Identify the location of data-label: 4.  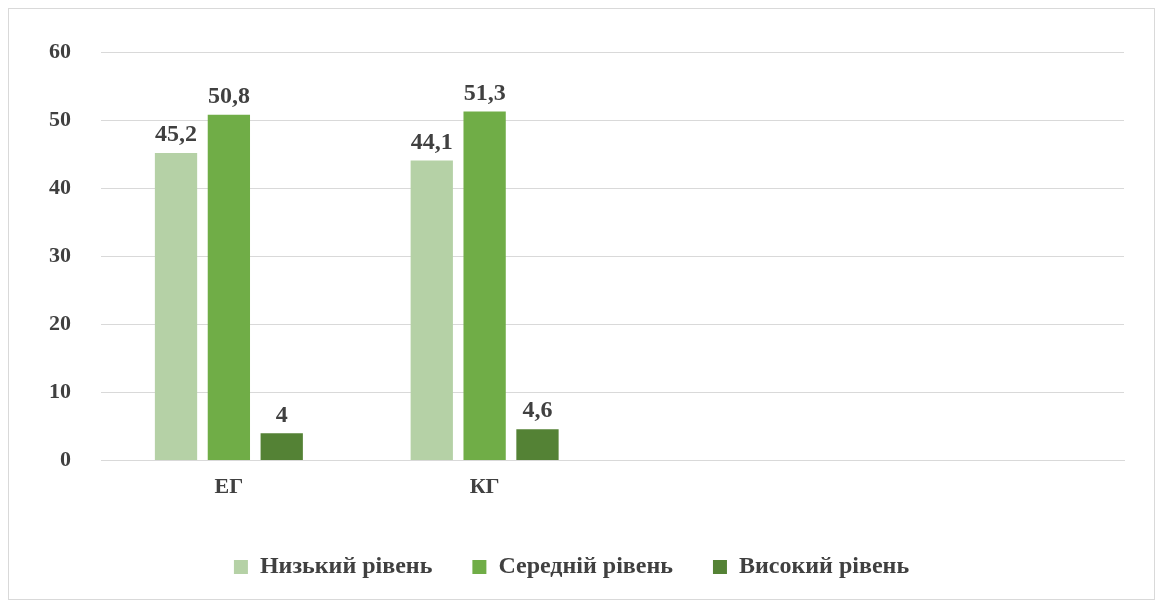
(281, 413).